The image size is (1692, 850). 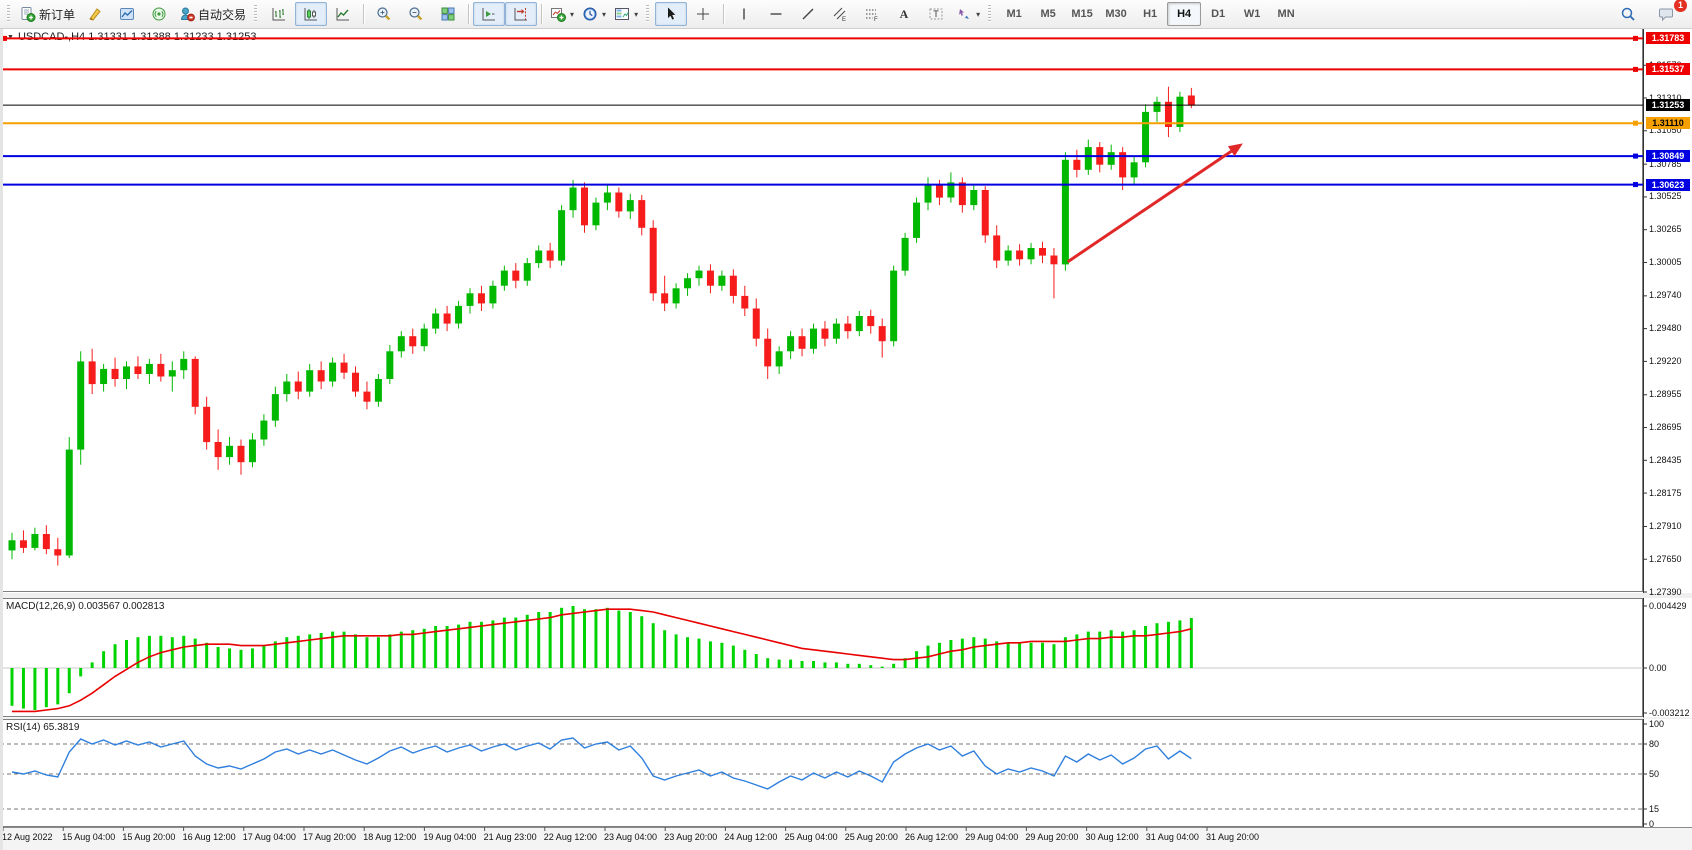 I want to click on zoom-out-icon, so click(x=416, y=14).